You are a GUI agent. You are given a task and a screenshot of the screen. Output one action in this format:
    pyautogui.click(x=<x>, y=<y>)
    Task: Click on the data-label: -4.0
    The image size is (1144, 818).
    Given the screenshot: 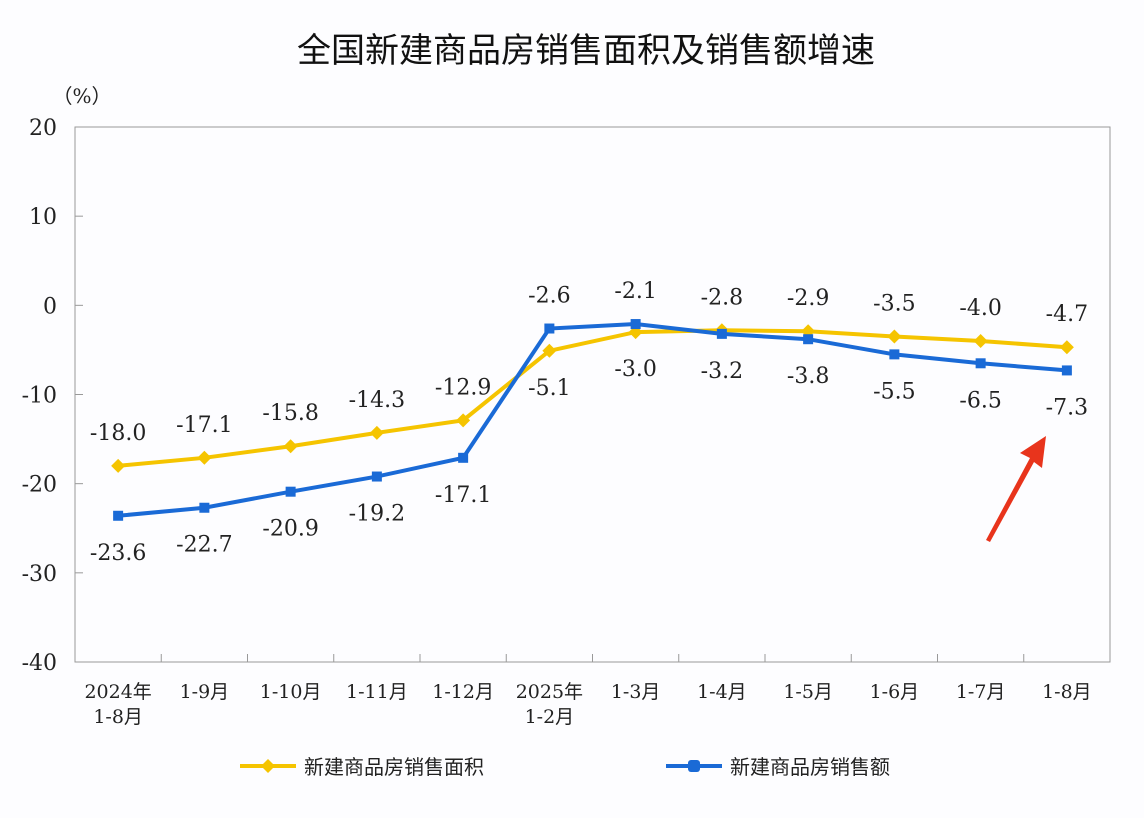 What is the action you would take?
    pyautogui.click(x=980, y=308)
    